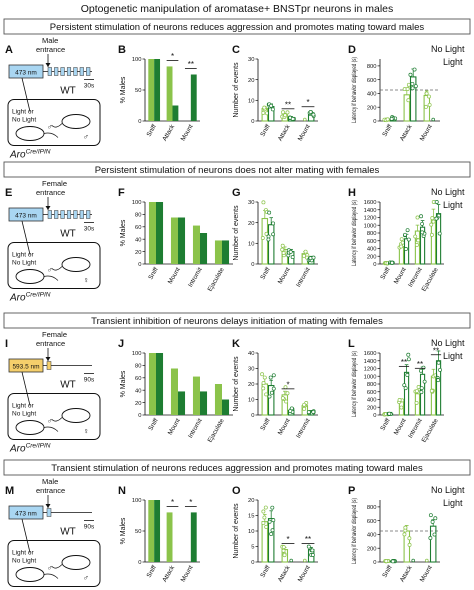 The image size is (474, 590). What do you see at coordinates (271, 244) in the screenshot?
I see `bar-sniff-light` at bounding box center [271, 244].